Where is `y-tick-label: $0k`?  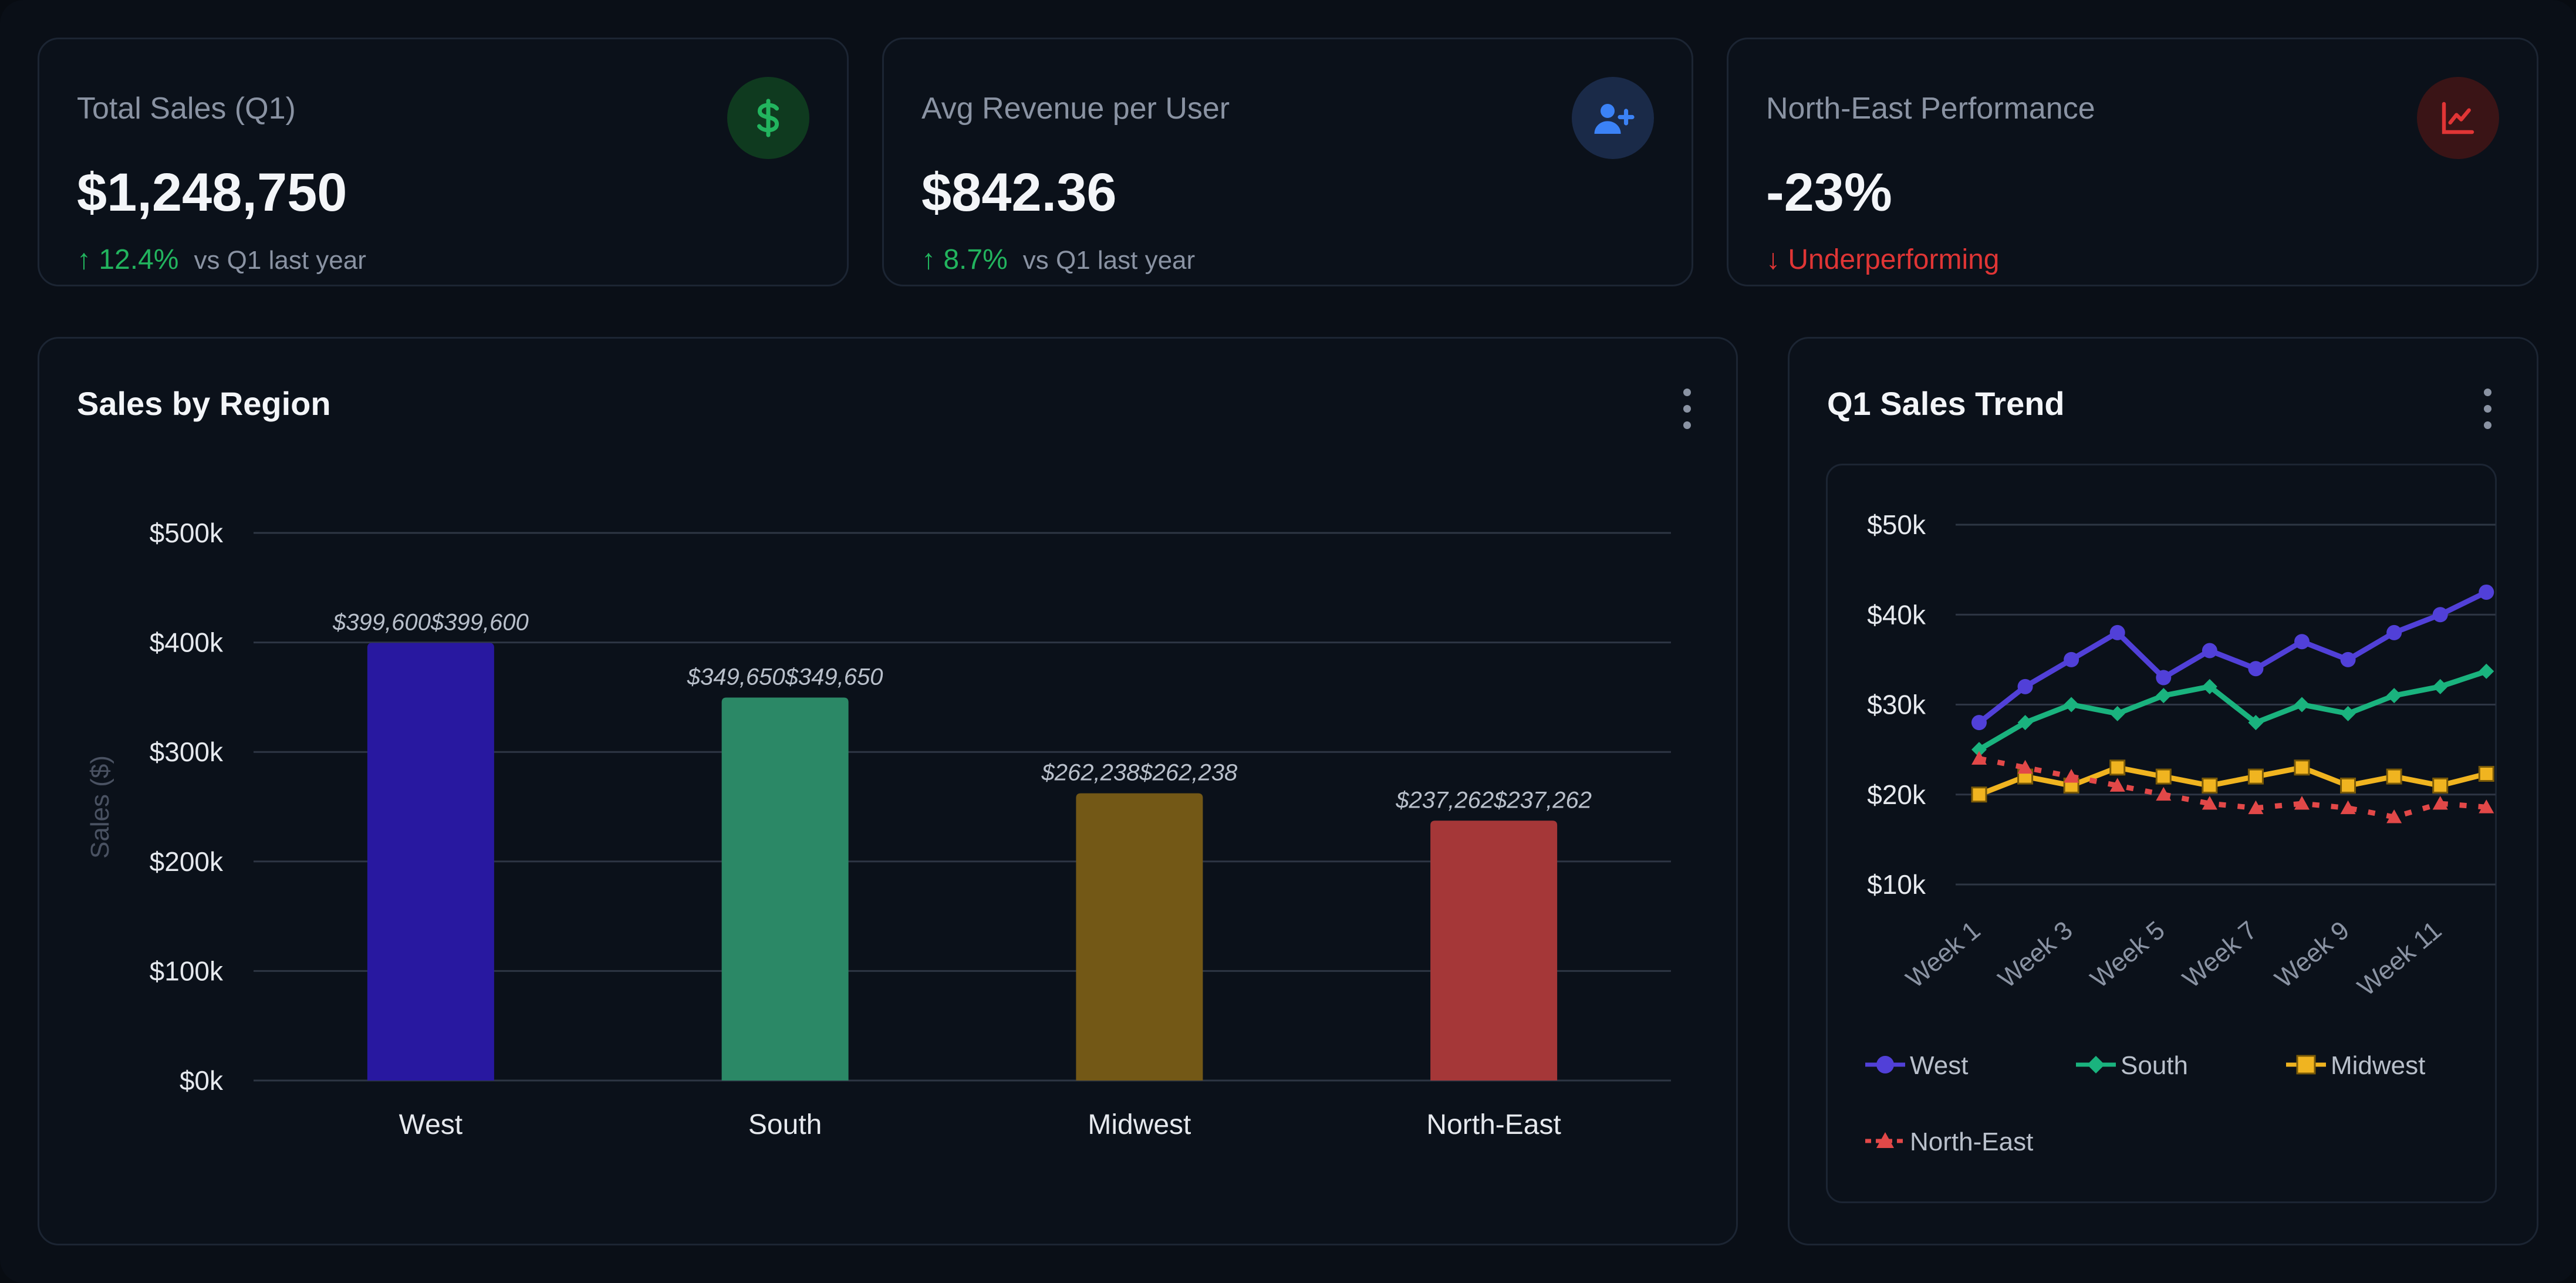
y-tick-label: $0k is located at coordinates (202, 1080).